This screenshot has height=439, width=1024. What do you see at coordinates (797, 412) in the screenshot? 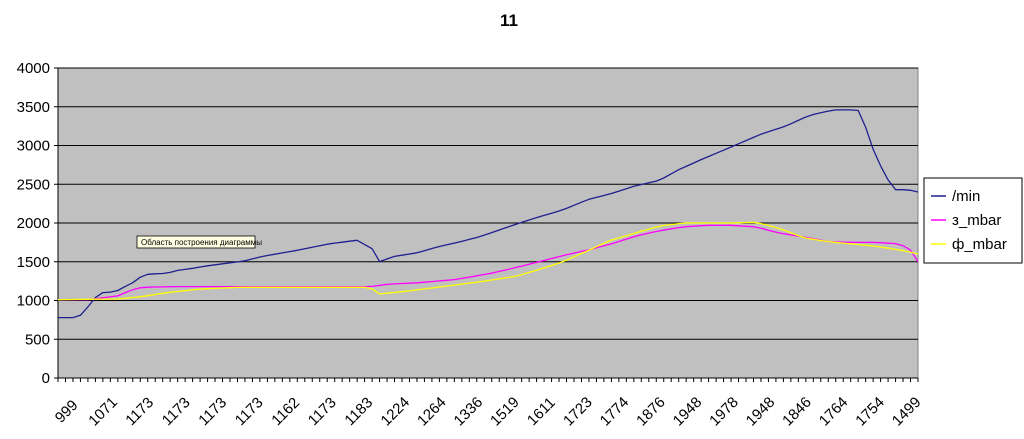
I see `x-tick-label: 1846` at bounding box center [797, 412].